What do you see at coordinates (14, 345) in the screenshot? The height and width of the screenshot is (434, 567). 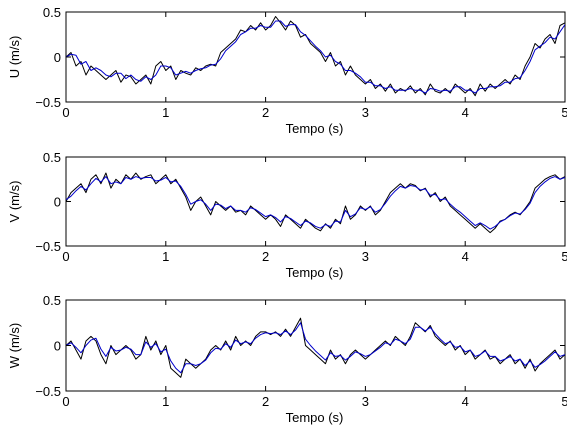 I see `y-axis-label: W (m/s)` at bounding box center [14, 345].